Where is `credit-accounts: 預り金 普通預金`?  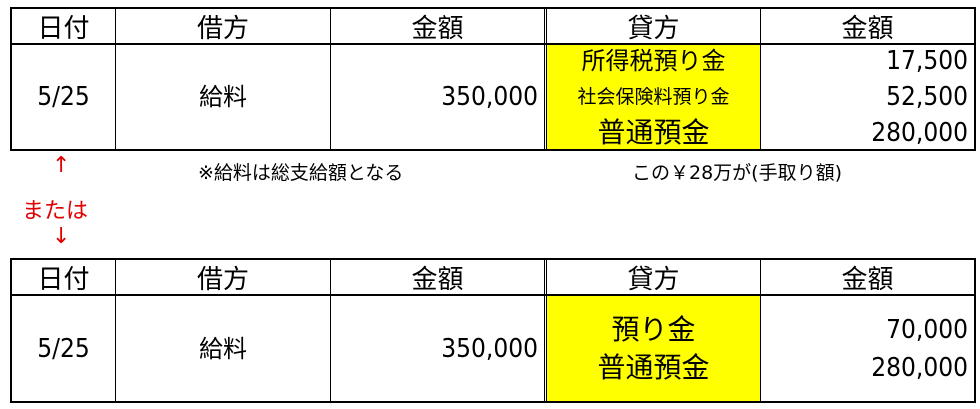 credit-accounts: 預り金 普通預金 is located at coordinates (654, 348).